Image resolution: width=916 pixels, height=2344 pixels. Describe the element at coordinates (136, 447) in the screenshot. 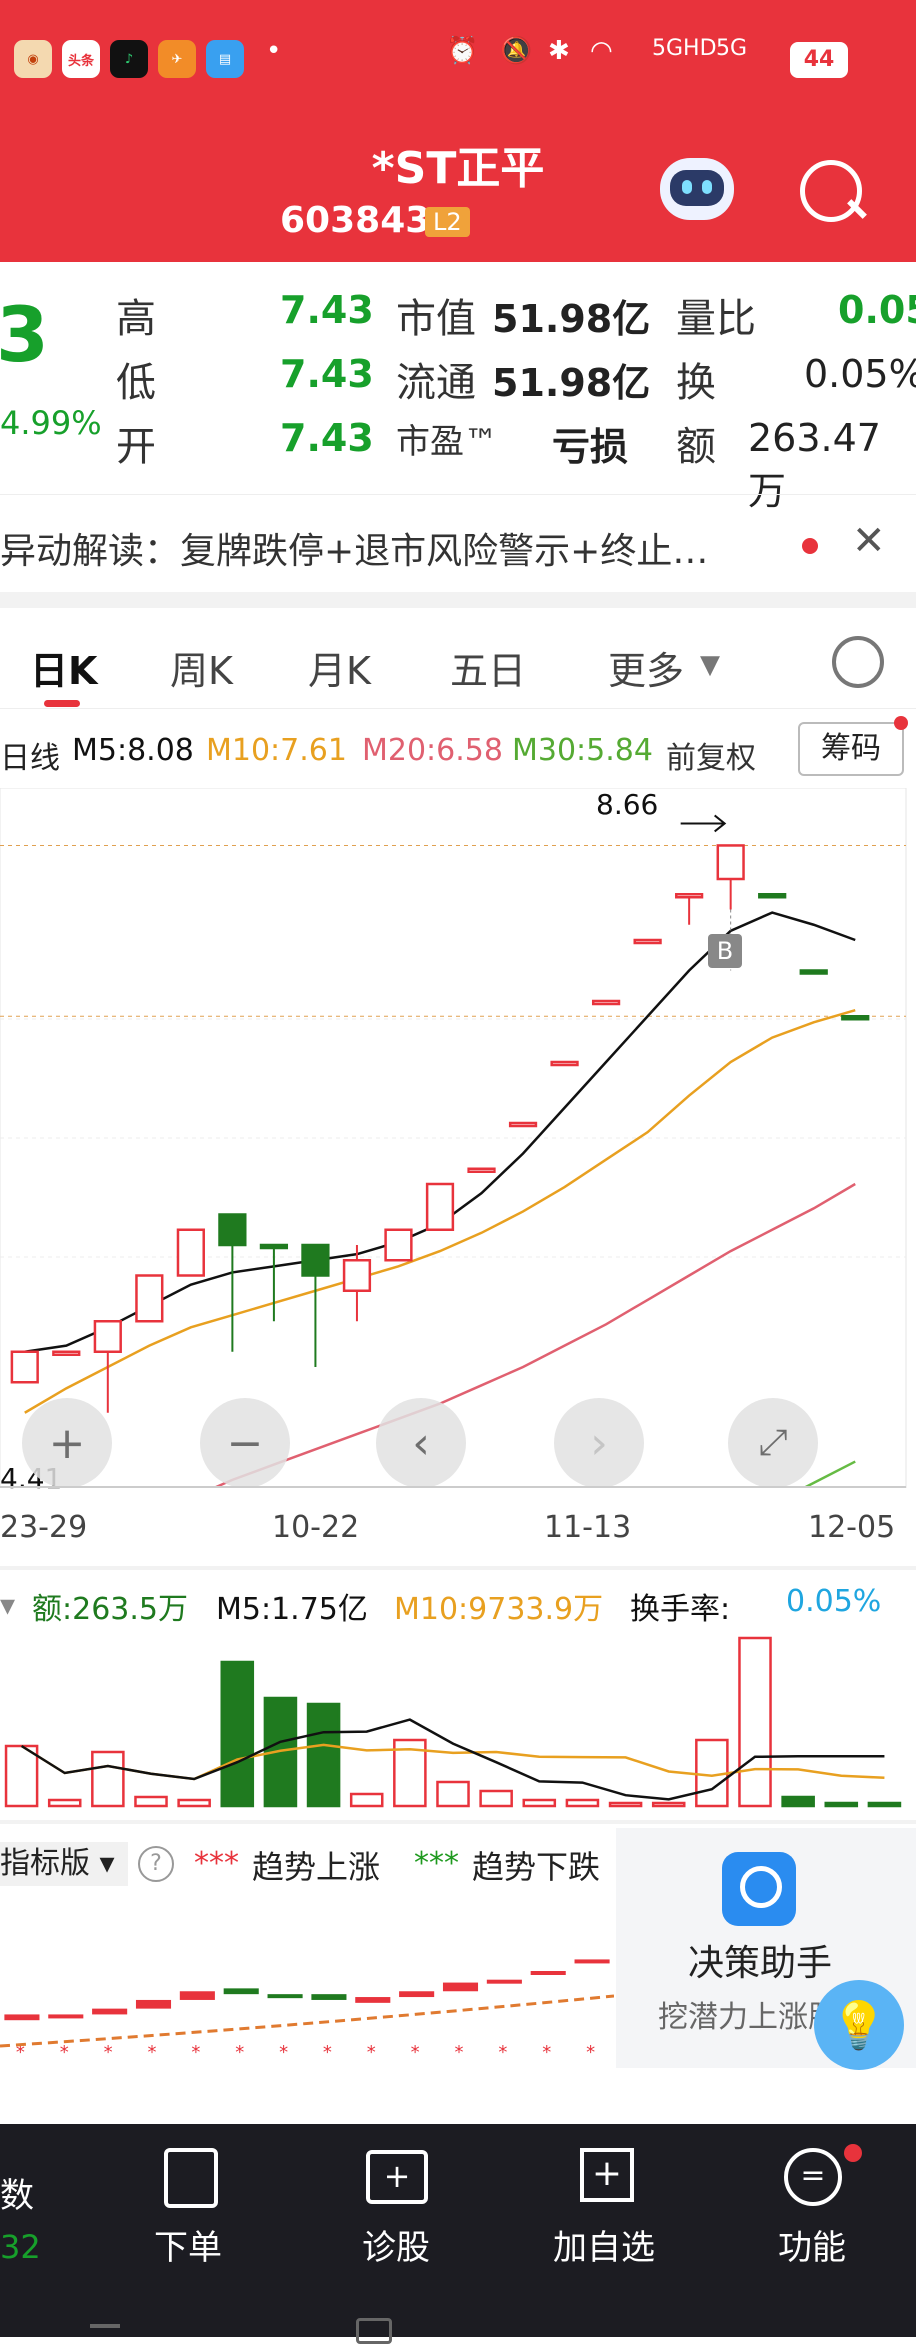

I see `open-label: 开` at that location.